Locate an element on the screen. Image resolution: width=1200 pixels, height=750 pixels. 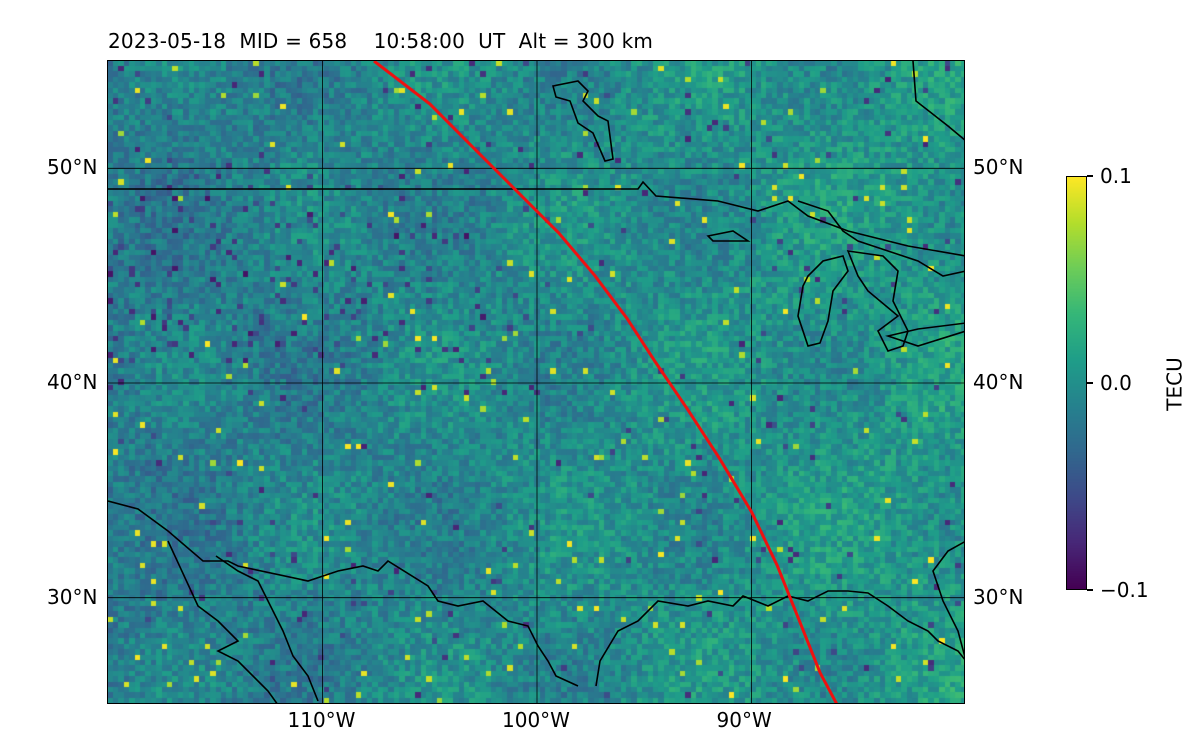
title-alt: Alt = 300 km is located at coordinates (586, 41).